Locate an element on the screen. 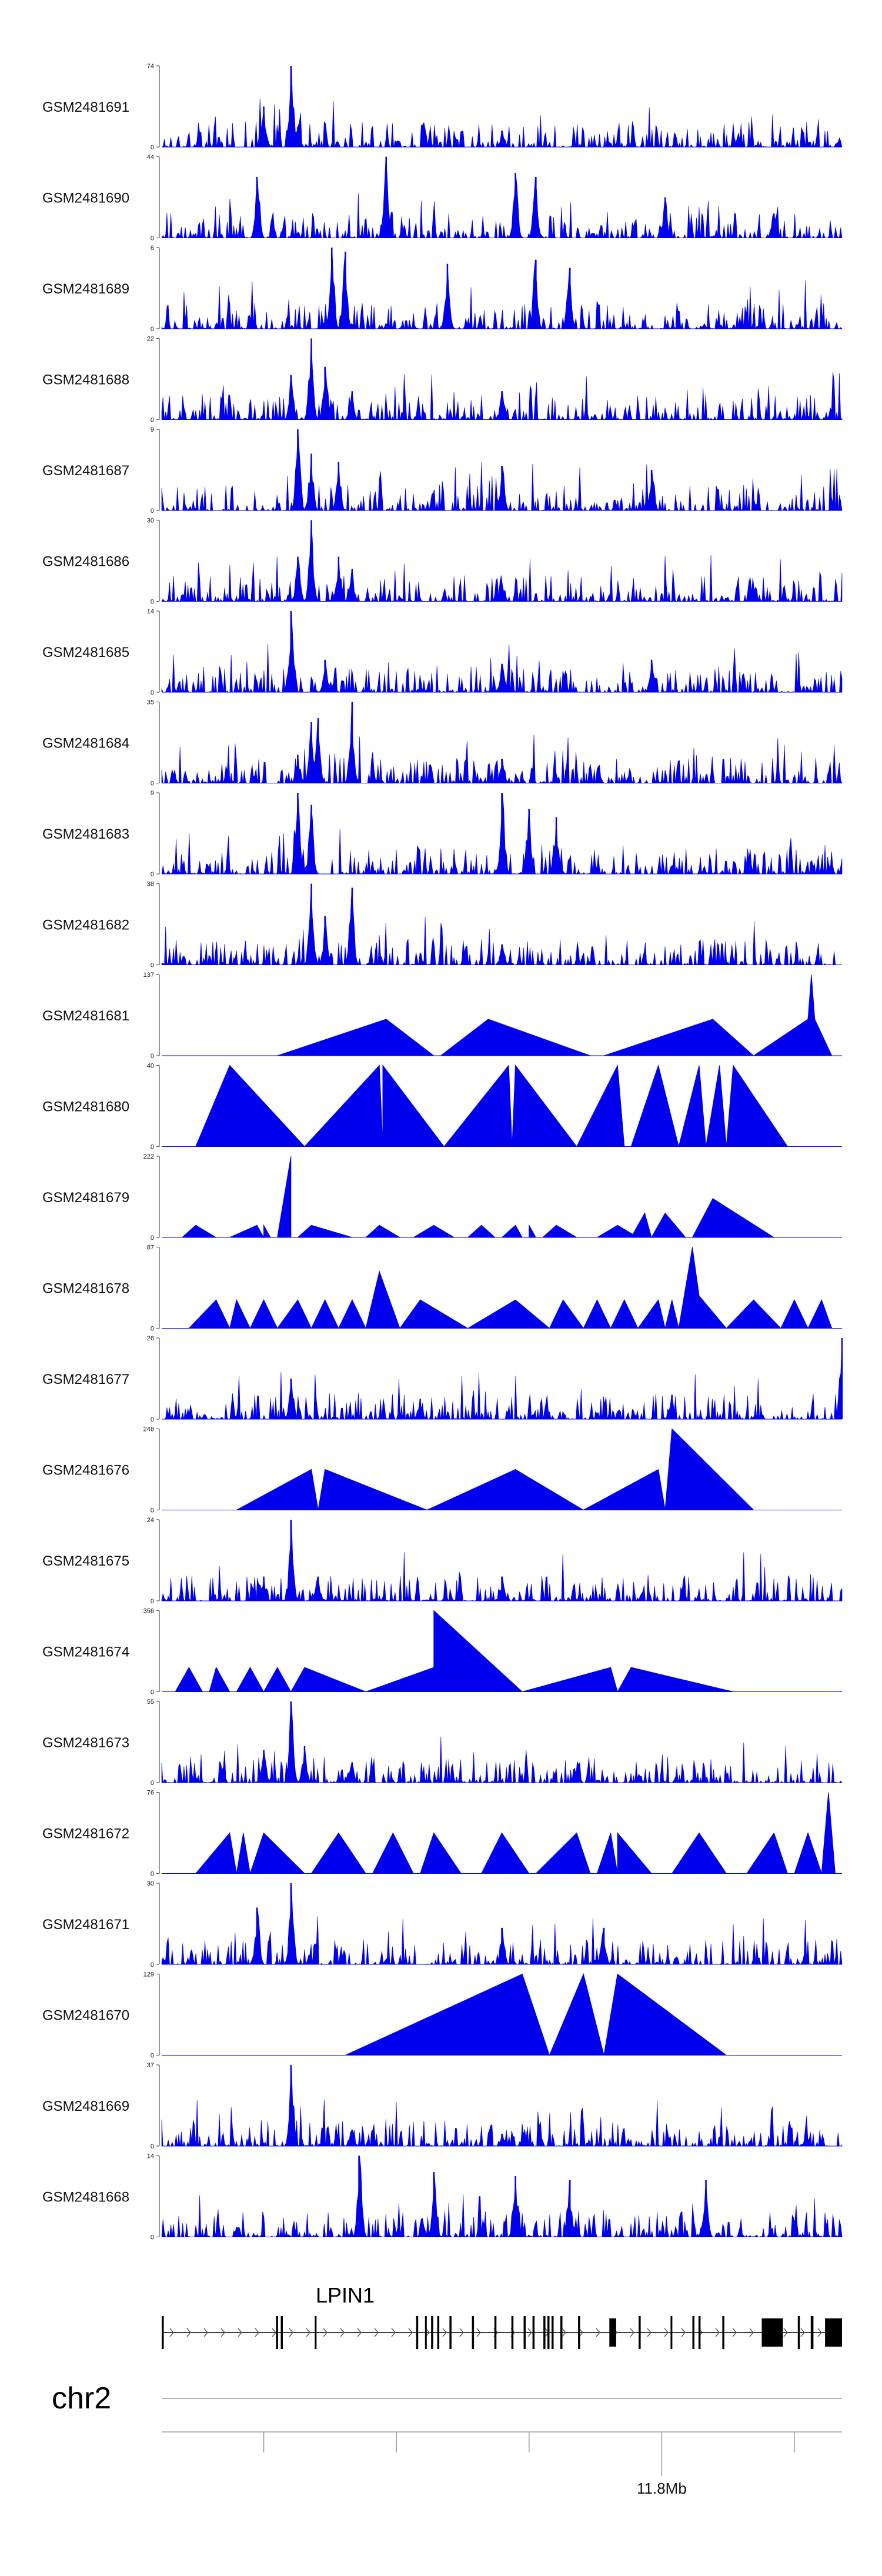 The image size is (882, 2576). track-label: GSM2481674 is located at coordinates (85, 1652).